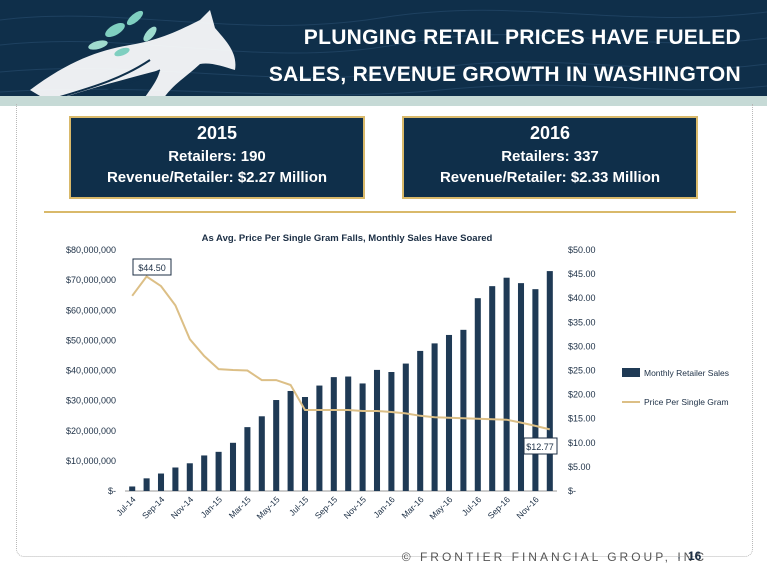 The height and width of the screenshot is (577, 767). Describe the element at coordinates (582, 274) in the screenshot. I see `y-right-tick-label: $45.00` at that location.